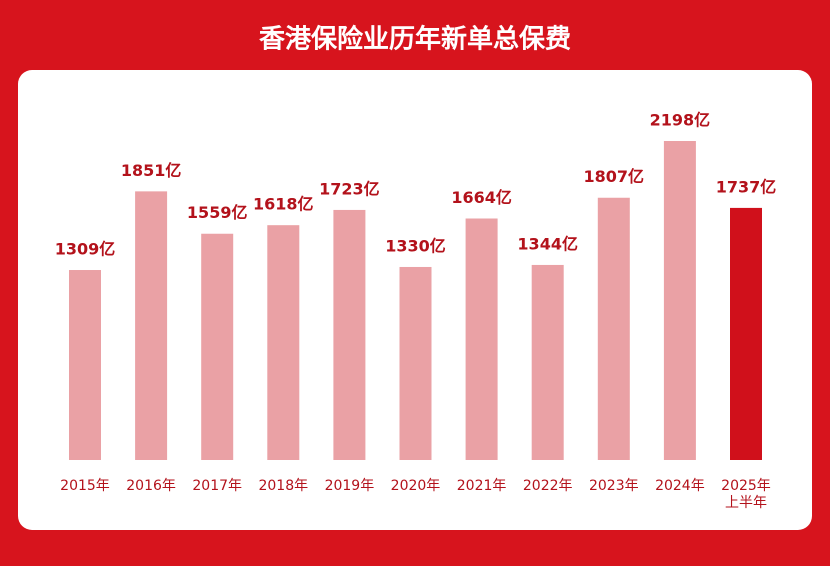  What do you see at coordinates (415, 39) in the screenshot?
I see `chart-title: 香港保险业历年新单总保费` at bounding box center [415, 39].